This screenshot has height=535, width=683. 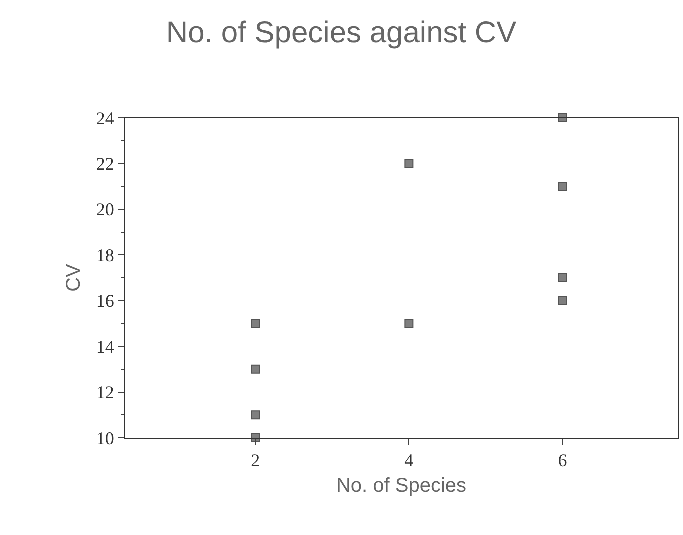 I want to click on x-tick-label: 4, so click(x=409, y=460).